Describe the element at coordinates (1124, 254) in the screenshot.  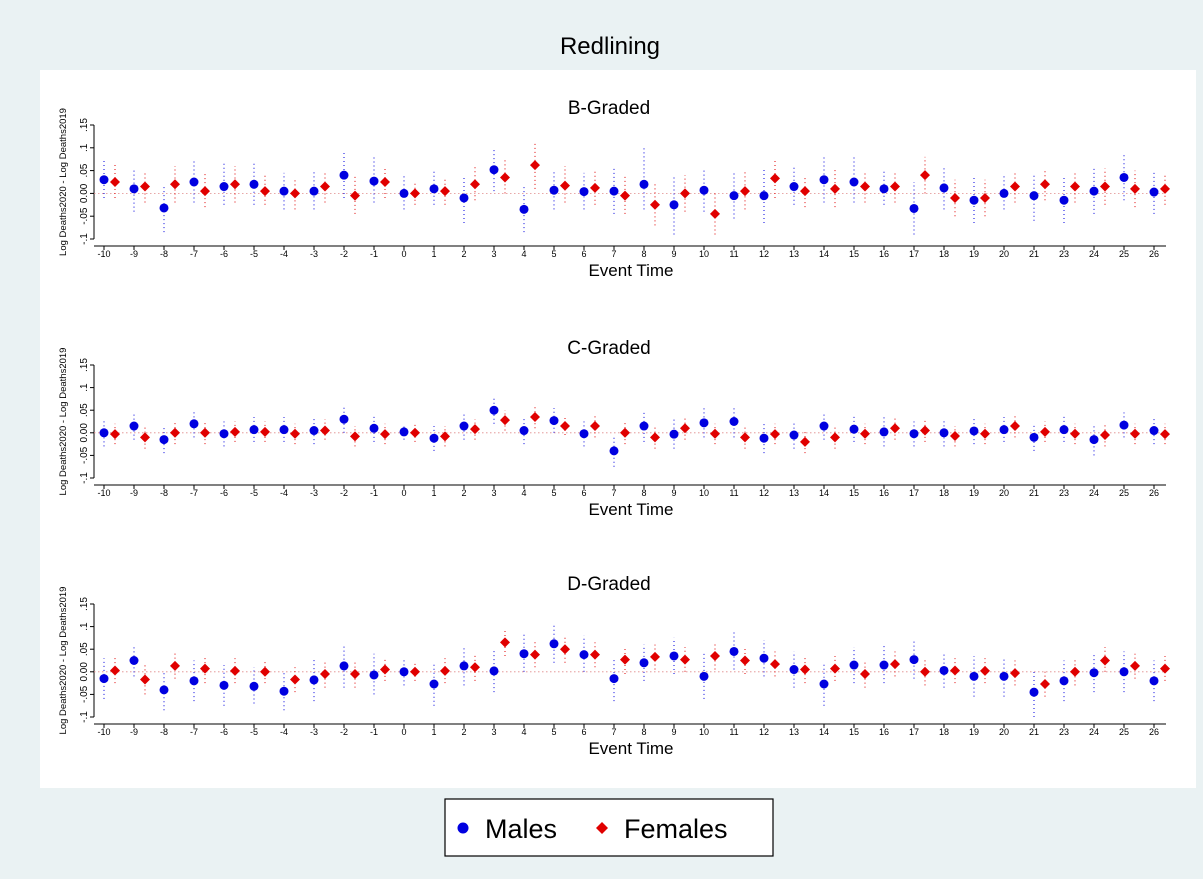
I see `x-tick-label: 25` at that location.